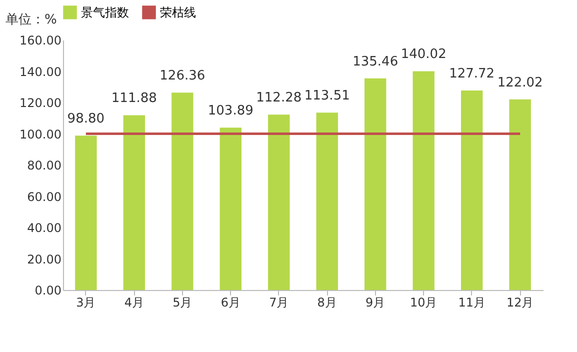 This screenshot has height=352, width=577. Describe the element at coordinates (231, 111) in the screenshot. I see `data-label: 103.89` at that location.